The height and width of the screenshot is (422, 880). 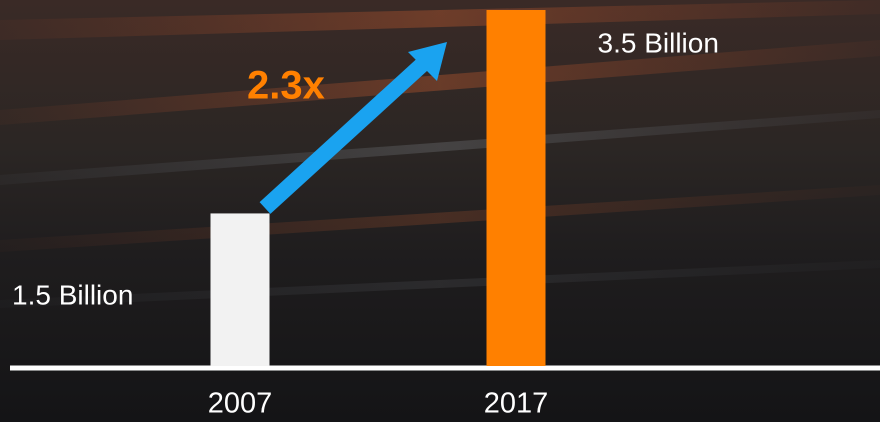 I want to click on value-label: 1.5 Billion, so click(x=72, y=294).